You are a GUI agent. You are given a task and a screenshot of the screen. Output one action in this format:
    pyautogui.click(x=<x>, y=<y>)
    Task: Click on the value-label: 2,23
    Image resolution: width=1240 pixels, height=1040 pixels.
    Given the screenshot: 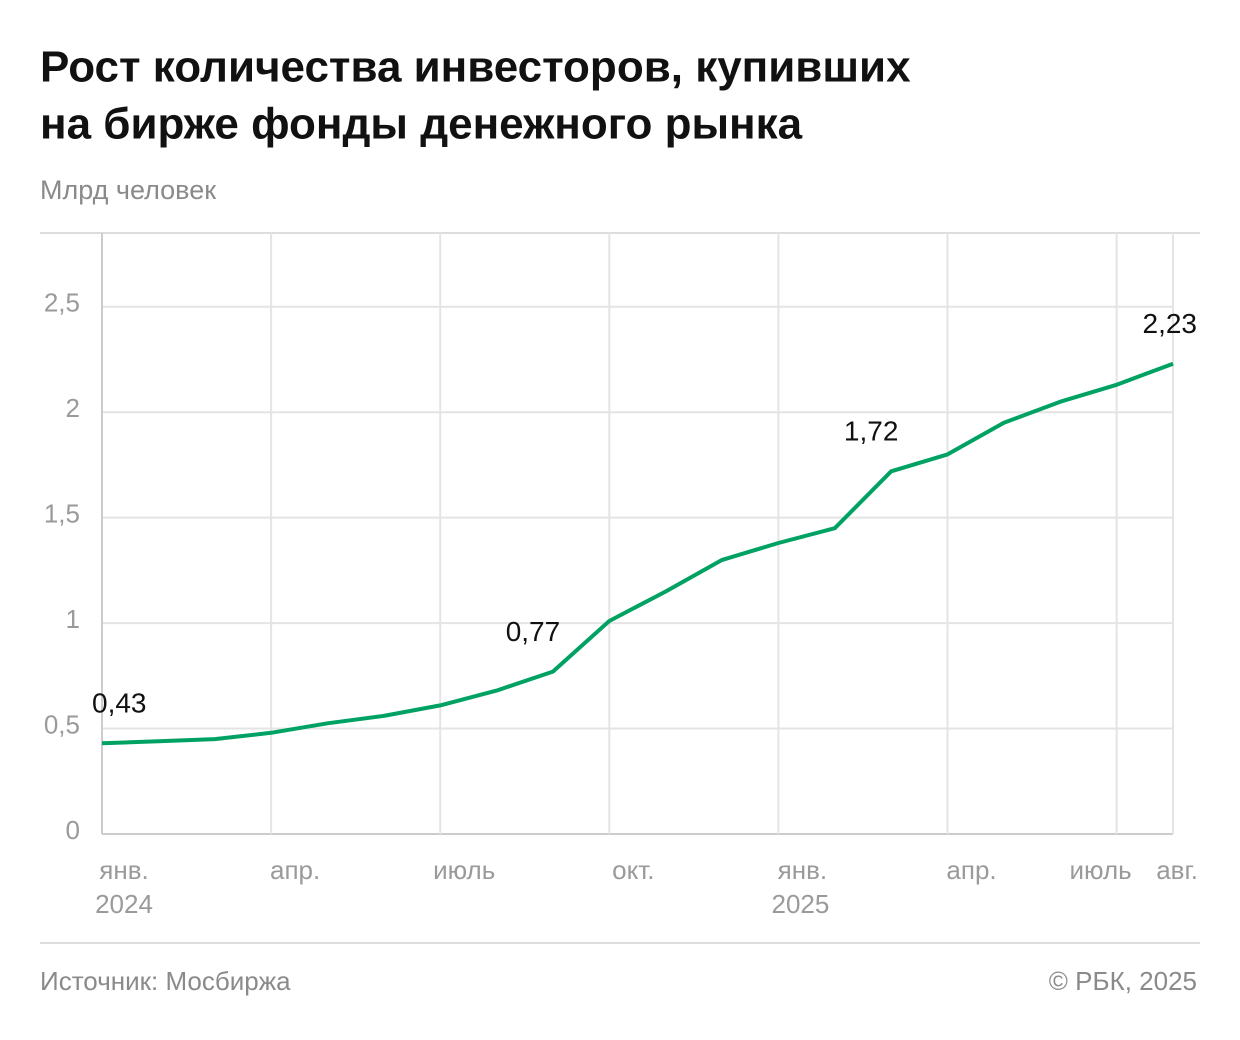 What is the action you would take?
    pyautogui.click(x=1170, y=323)
    